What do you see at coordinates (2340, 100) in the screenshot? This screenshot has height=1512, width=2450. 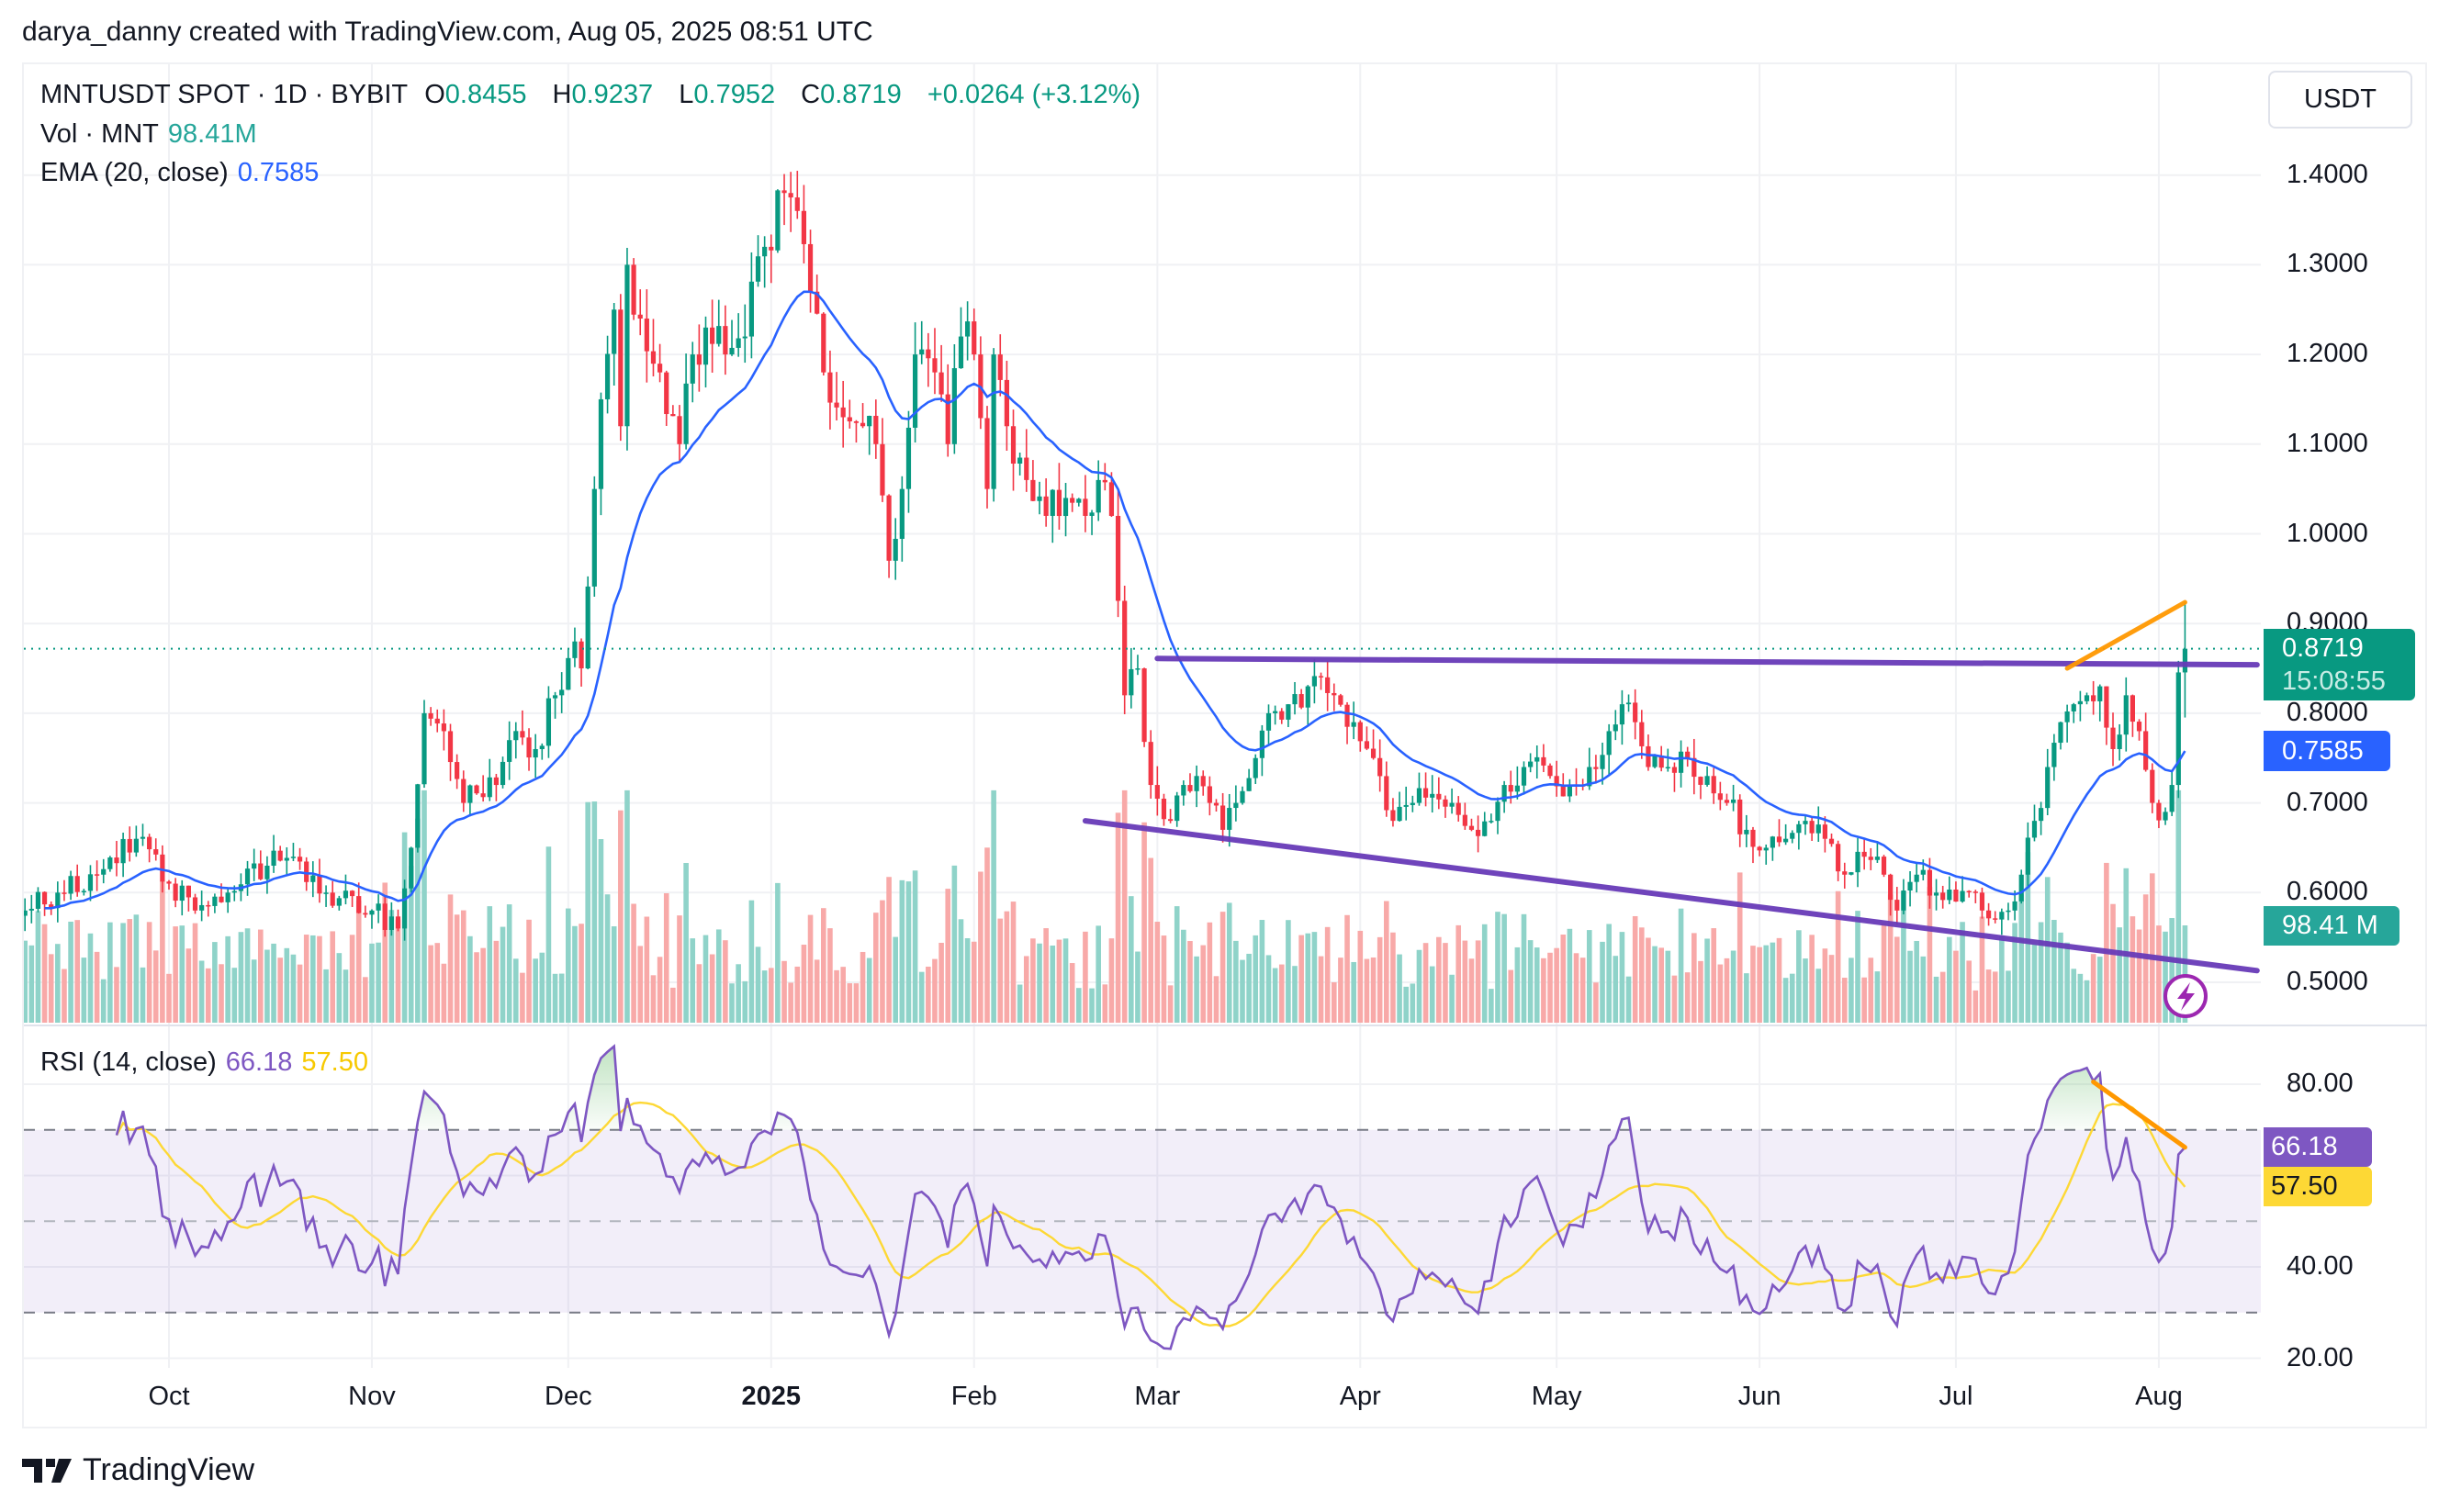 I see `currency-button: USDT` at bounding box center [2340, 100].